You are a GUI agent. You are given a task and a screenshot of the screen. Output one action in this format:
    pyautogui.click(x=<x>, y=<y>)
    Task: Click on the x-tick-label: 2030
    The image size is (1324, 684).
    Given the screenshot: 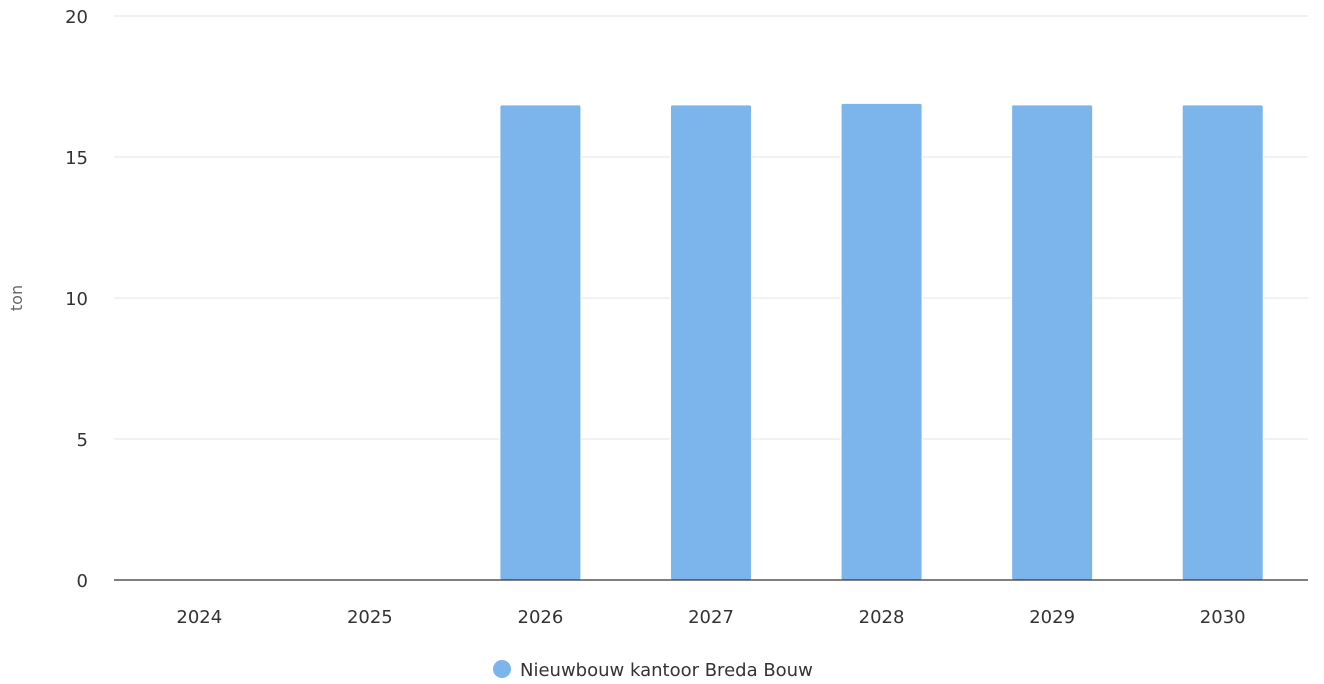 What is the action you would take?
    pyautogui.click(x=1223, y=617)
    